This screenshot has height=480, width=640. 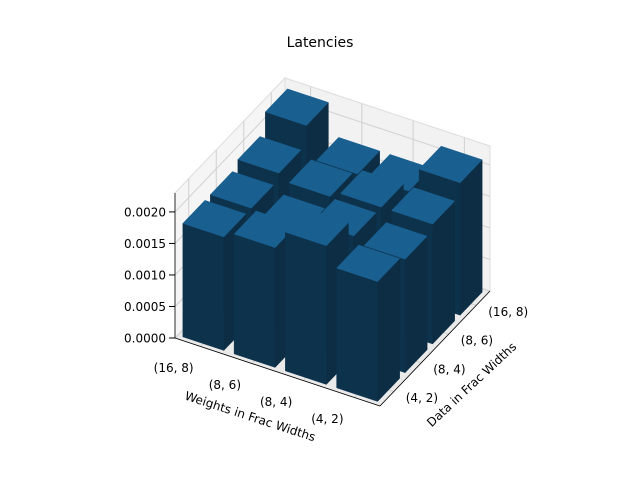 I want to click on z-tick-label: 0.0010, so click(x=145, y=275).